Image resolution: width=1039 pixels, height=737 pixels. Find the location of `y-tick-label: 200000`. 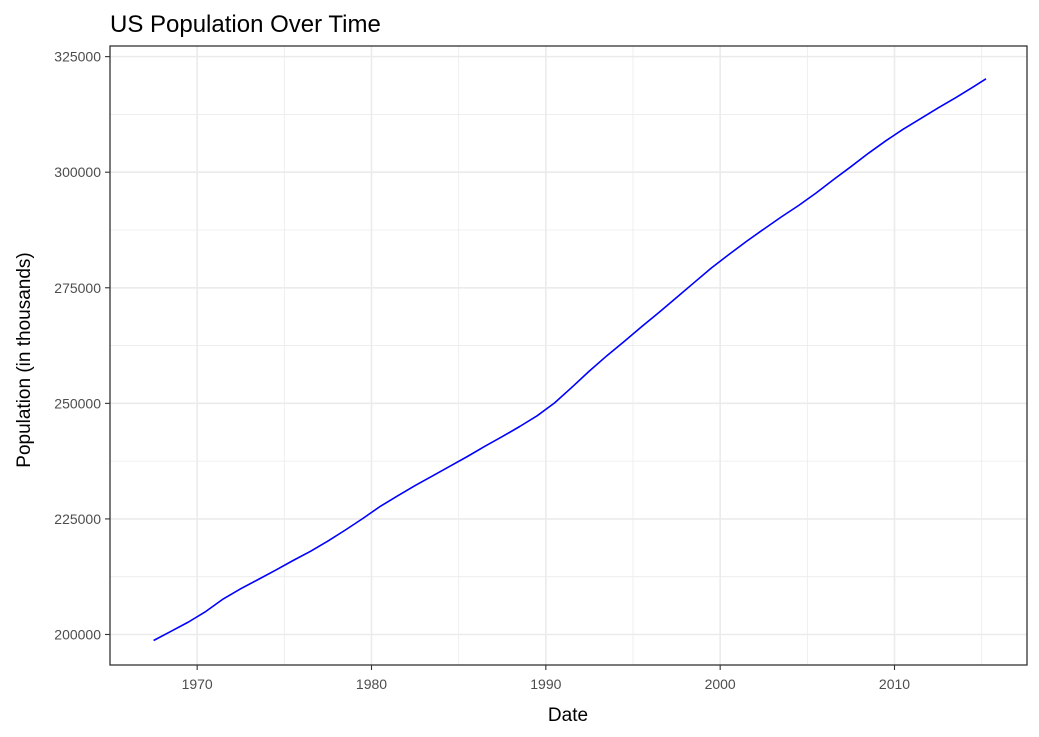

y-tick-label: 200000 is located at coordinates (77, 634).